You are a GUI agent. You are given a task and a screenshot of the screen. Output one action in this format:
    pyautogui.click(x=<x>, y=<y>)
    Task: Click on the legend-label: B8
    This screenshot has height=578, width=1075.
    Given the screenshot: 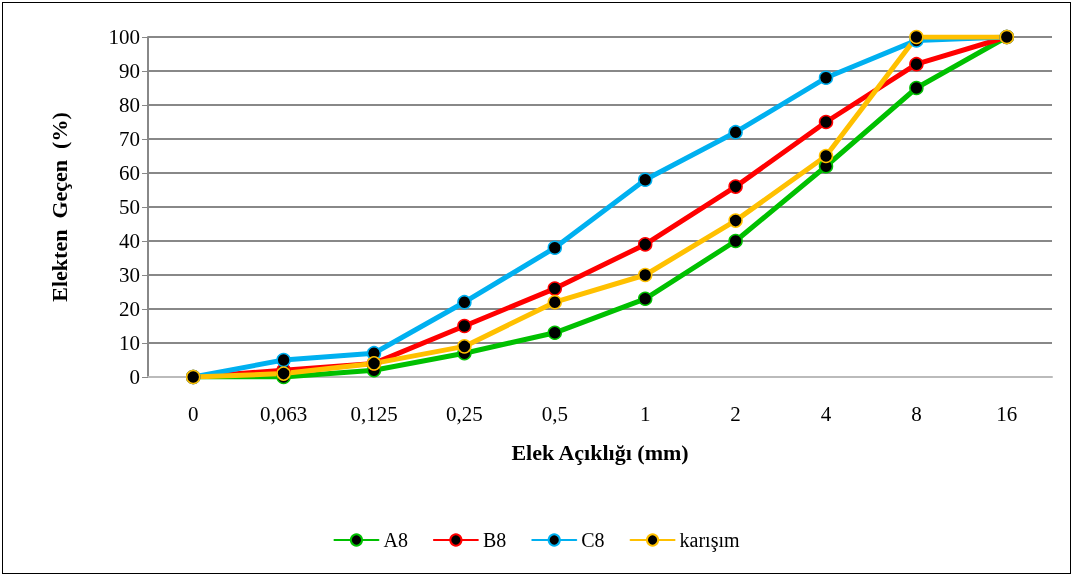 What is the action you would take?
    pyautogui.click(x=494, y=540)
    